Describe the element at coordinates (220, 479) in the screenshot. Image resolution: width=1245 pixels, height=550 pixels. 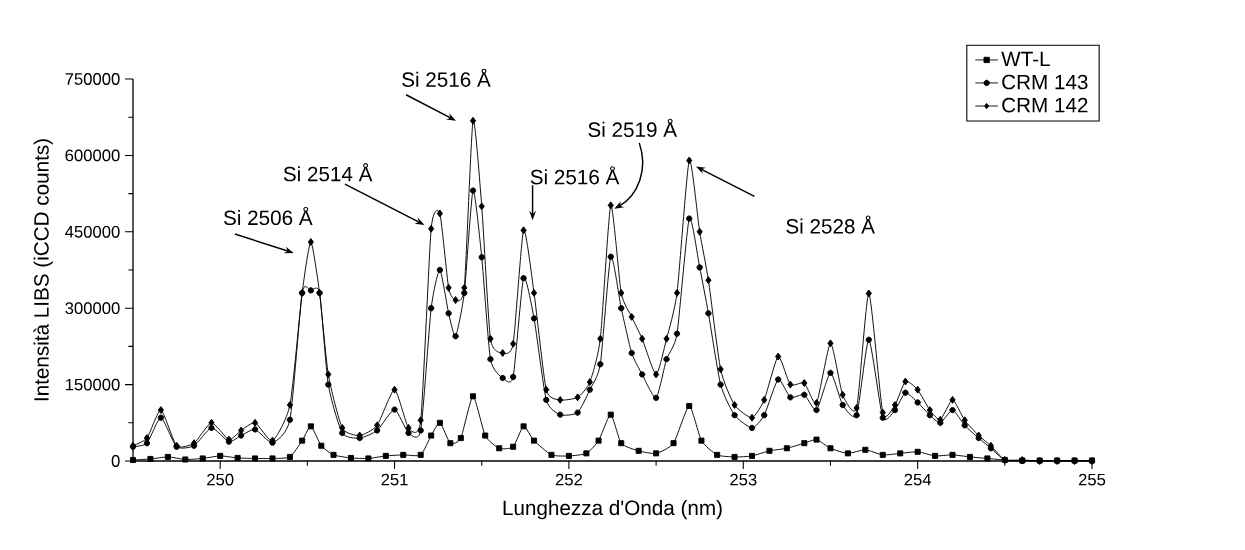
I see `x-tick-label: 250` at that location.